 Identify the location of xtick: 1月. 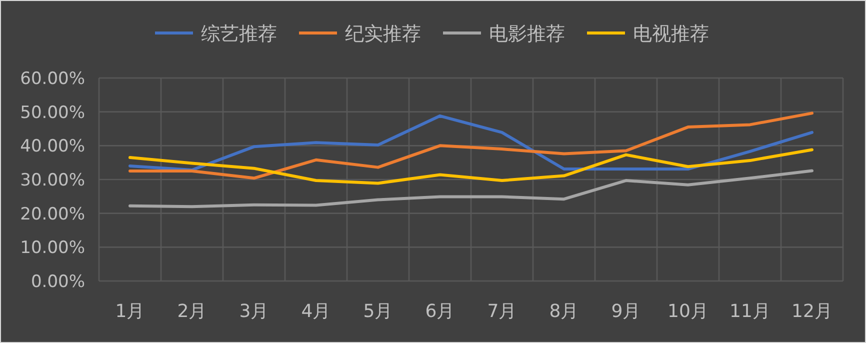
(130, 311).